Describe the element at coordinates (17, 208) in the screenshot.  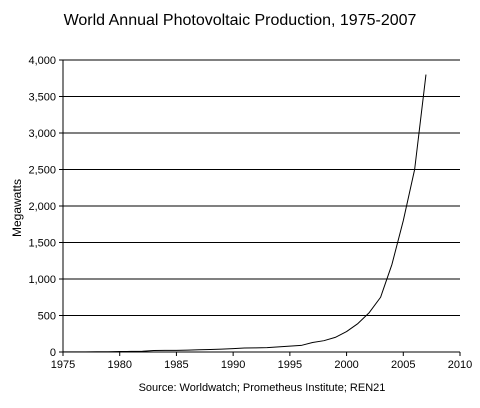
I see `y-axis-label: Megawatts` at that location.